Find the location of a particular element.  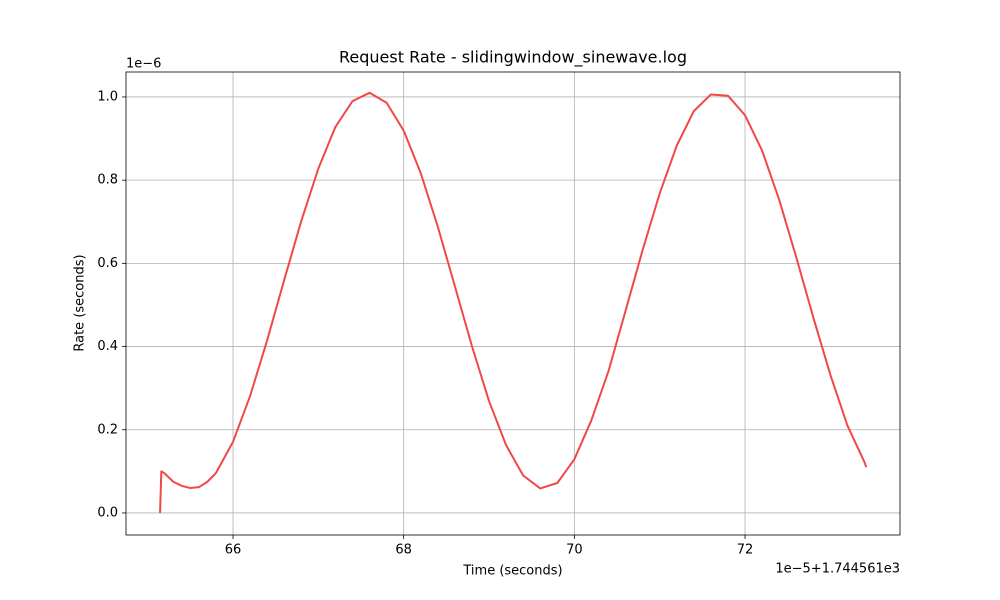

x-tick-label: 66 is located at coordinates (233, 550).